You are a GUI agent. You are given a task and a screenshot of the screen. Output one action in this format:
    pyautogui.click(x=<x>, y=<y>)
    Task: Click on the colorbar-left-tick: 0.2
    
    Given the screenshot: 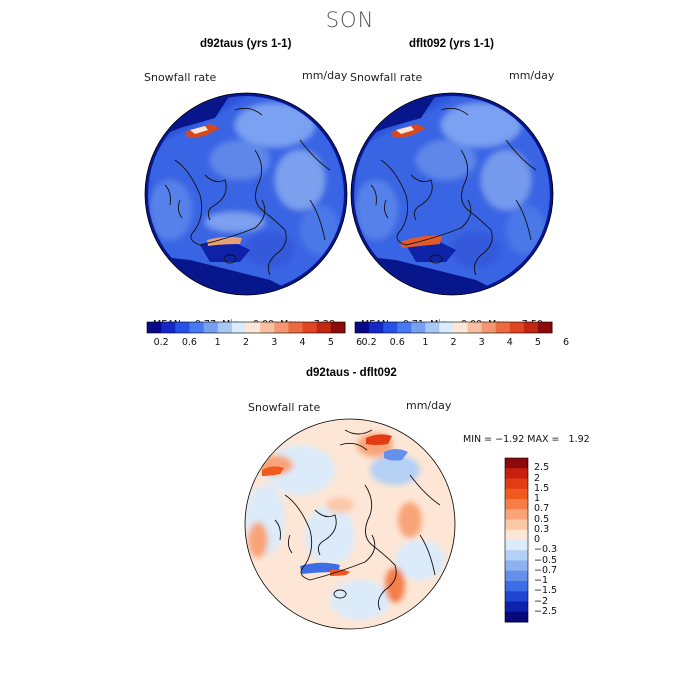 What is the action you would take?
    pyautogui.click(x=161, y=342)
    